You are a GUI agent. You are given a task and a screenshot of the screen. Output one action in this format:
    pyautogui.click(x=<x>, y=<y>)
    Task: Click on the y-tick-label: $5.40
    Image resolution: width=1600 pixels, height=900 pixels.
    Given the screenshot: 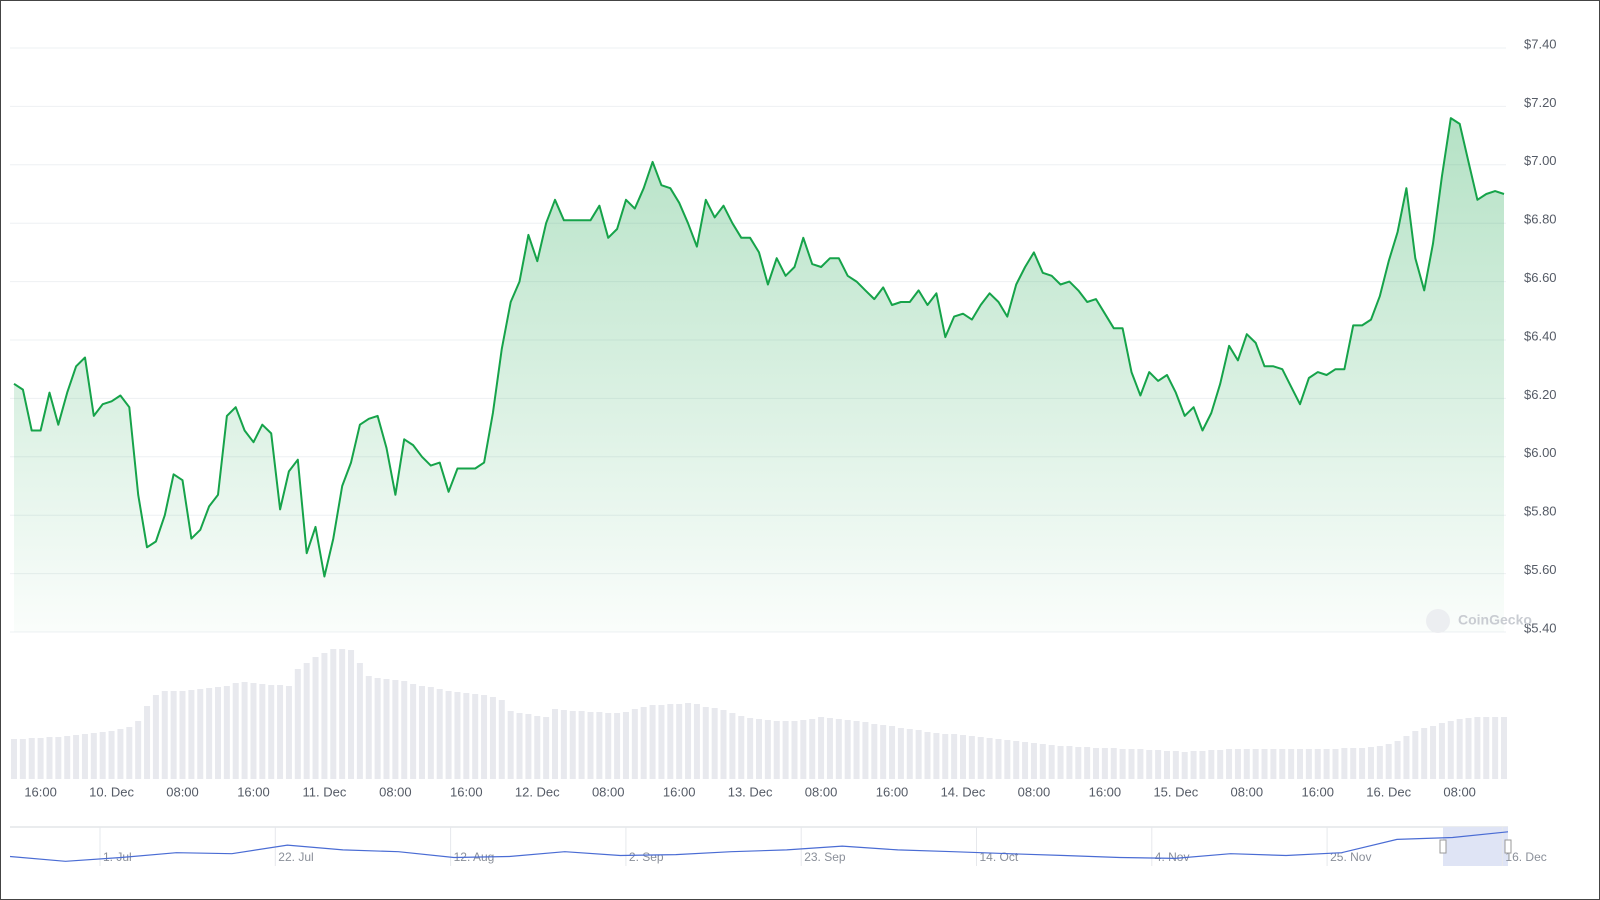 What is the action you would take?
    pyautogui.click(x=1540, y=627)
    